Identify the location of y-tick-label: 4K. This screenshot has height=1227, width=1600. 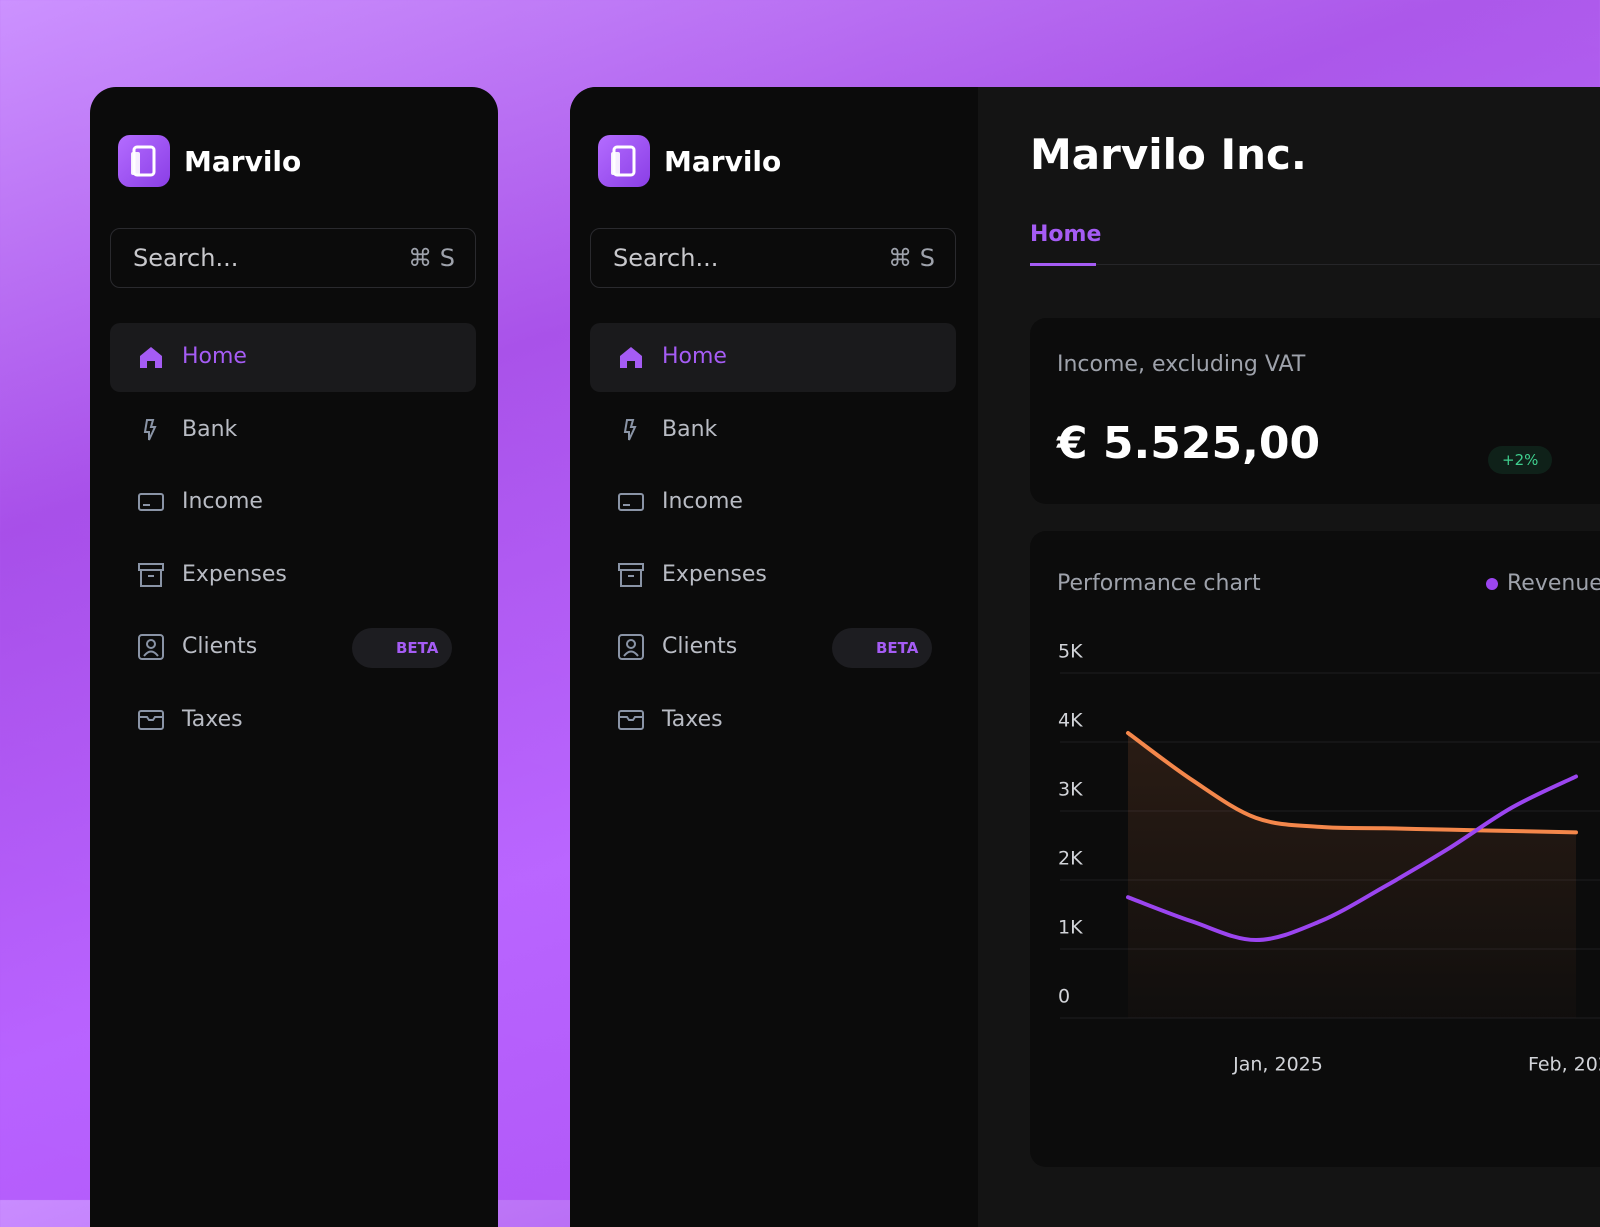
(1070, 721).